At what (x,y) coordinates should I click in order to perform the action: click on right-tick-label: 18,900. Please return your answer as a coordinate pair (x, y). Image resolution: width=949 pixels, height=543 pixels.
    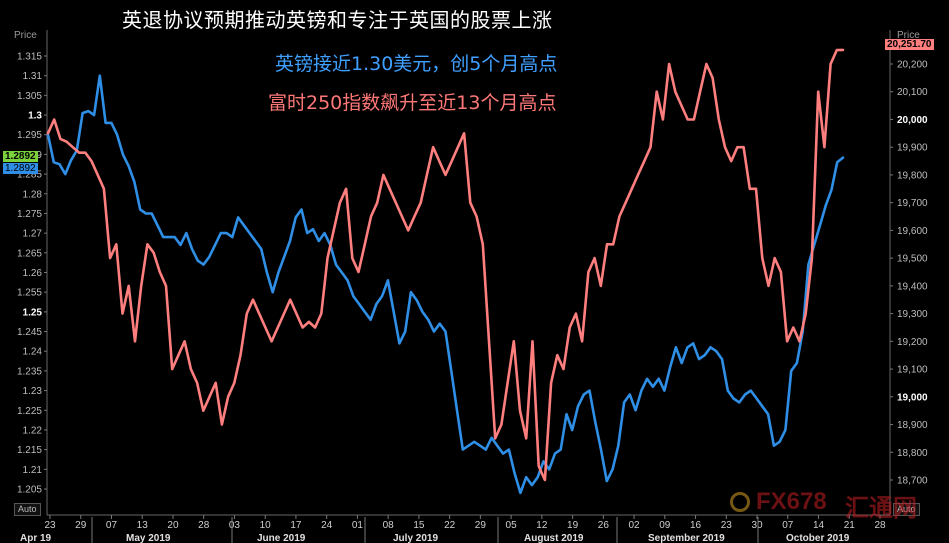
    Looking at the image, I should click on (912, 425).